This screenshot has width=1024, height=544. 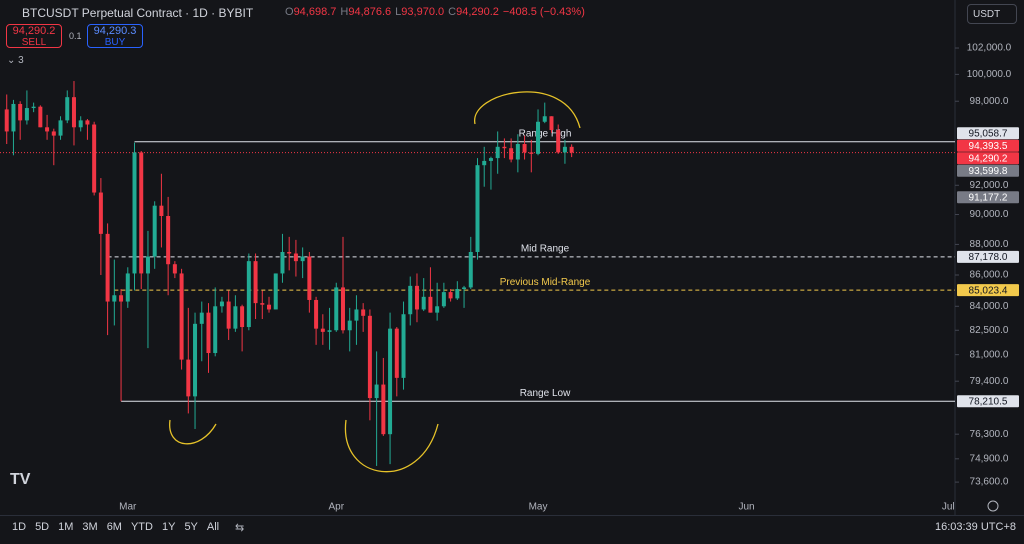 What do you see at coordinates (989, 74) in the screenshot?
I see `y-tick-label: 100,000.0` at bounding box center [989, 74].